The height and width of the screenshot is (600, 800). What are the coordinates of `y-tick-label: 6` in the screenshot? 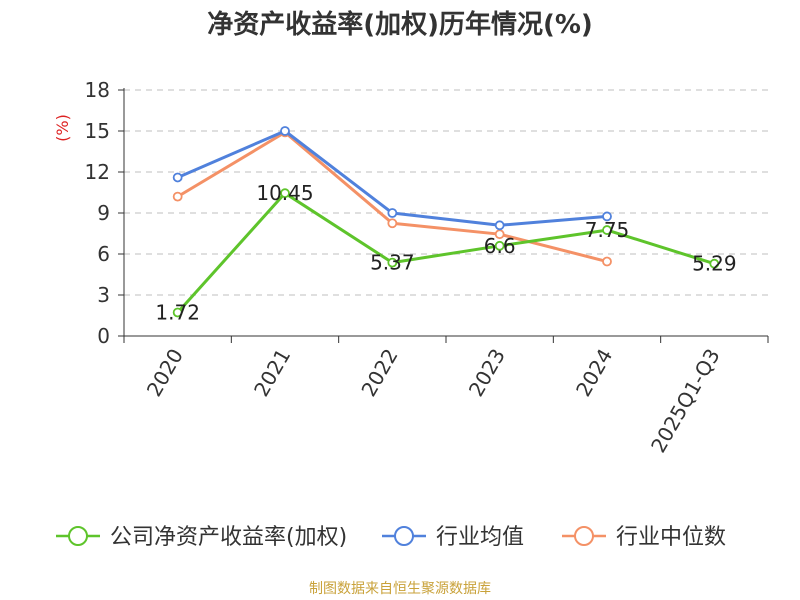 It's located at (103, 254).